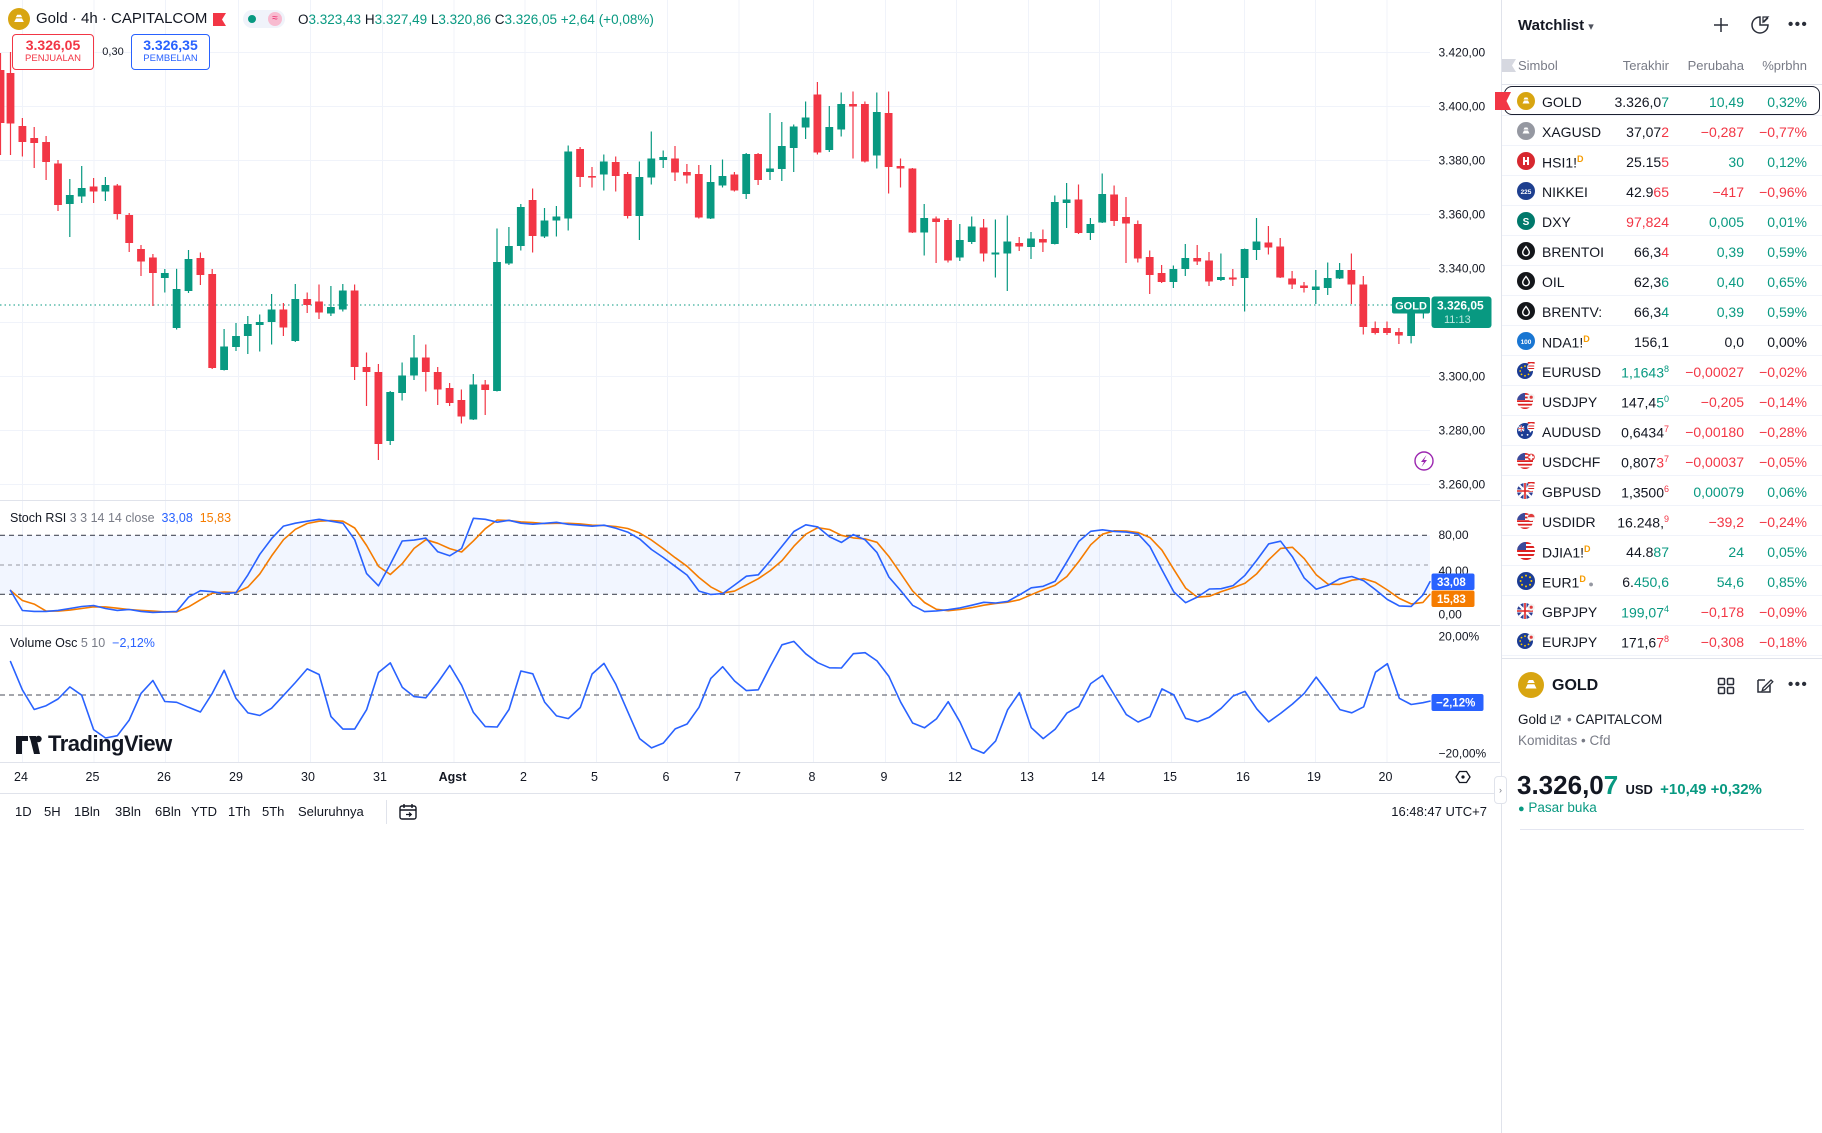  What do you see at coordinates (1462, 107) in the screenshot?
I see `svg-text: 3.400,00` at bounding box center [1462, 107].